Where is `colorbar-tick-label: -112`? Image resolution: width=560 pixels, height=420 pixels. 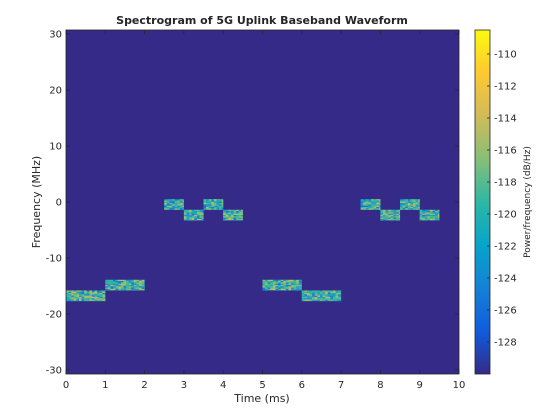 colorbar-tick-label: -112 is located at coordinates (505, 87).